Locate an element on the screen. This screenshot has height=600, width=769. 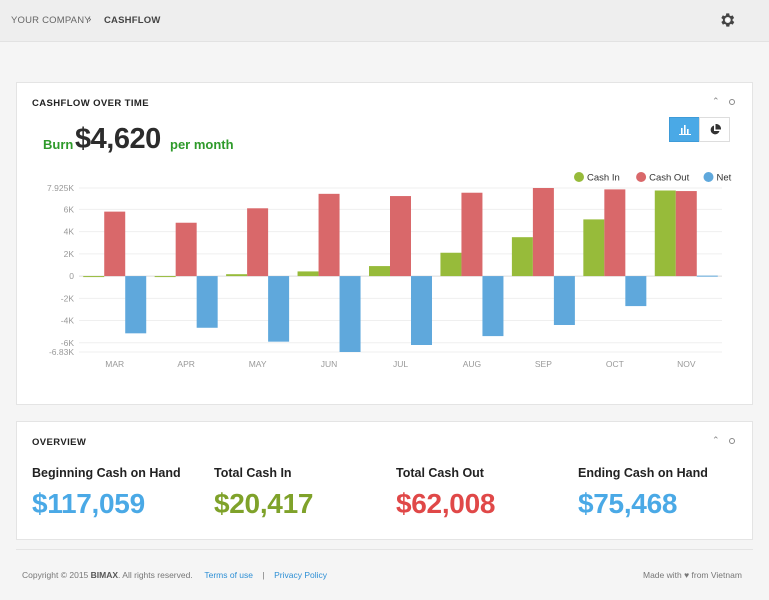
legend-label: Cash Out is located at coordinates (669, 178).